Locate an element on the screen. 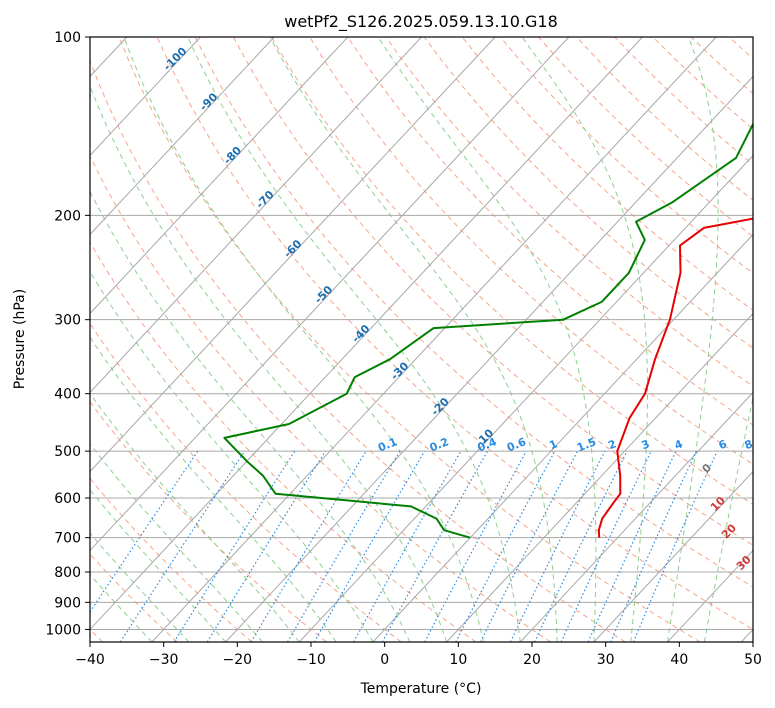 The width and height of the screenshot is (775, 708). mixing-ratio-label: 3 is located at coordinates (645, 444).